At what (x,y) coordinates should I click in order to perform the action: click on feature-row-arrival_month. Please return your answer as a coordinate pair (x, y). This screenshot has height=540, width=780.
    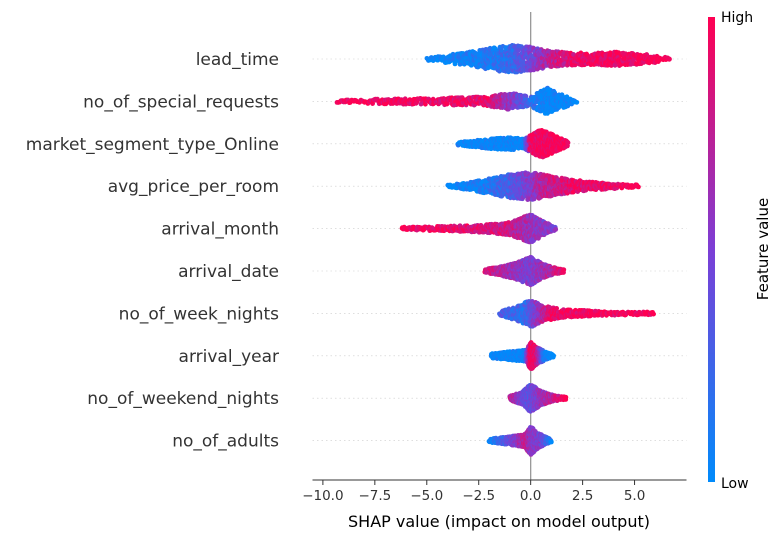
    Looking at the image, I should click on (479, 229).